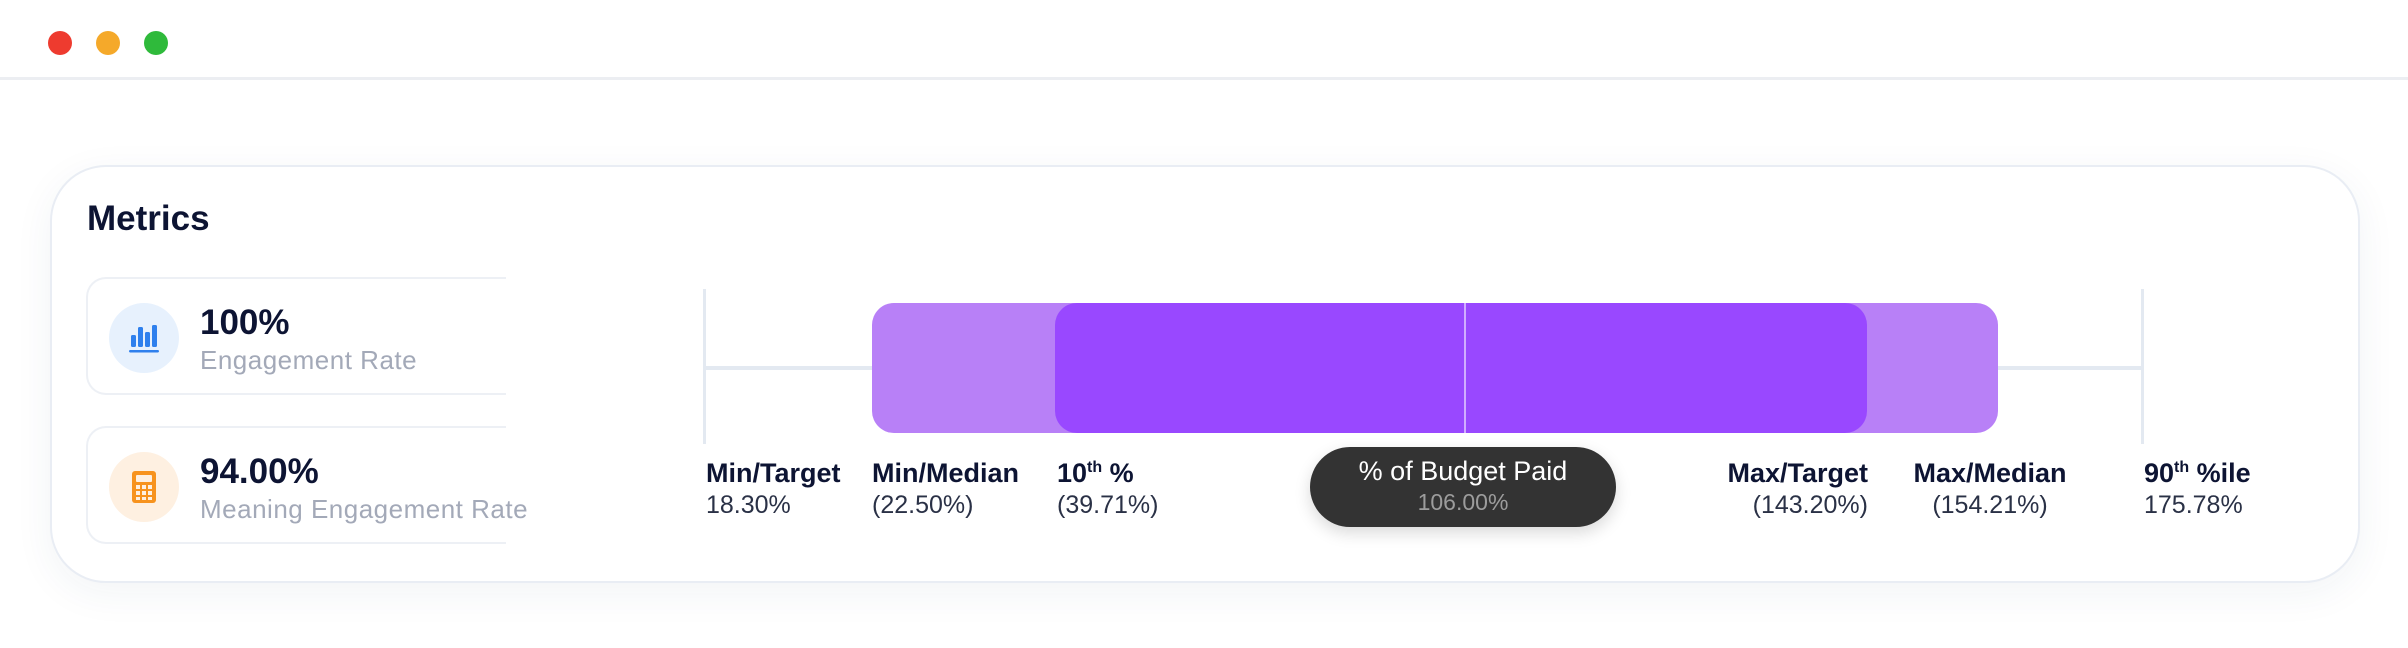  Describe the element at coordinates (1095, 473) in the screenshot. I see `p10-title: 10th %` at that location.